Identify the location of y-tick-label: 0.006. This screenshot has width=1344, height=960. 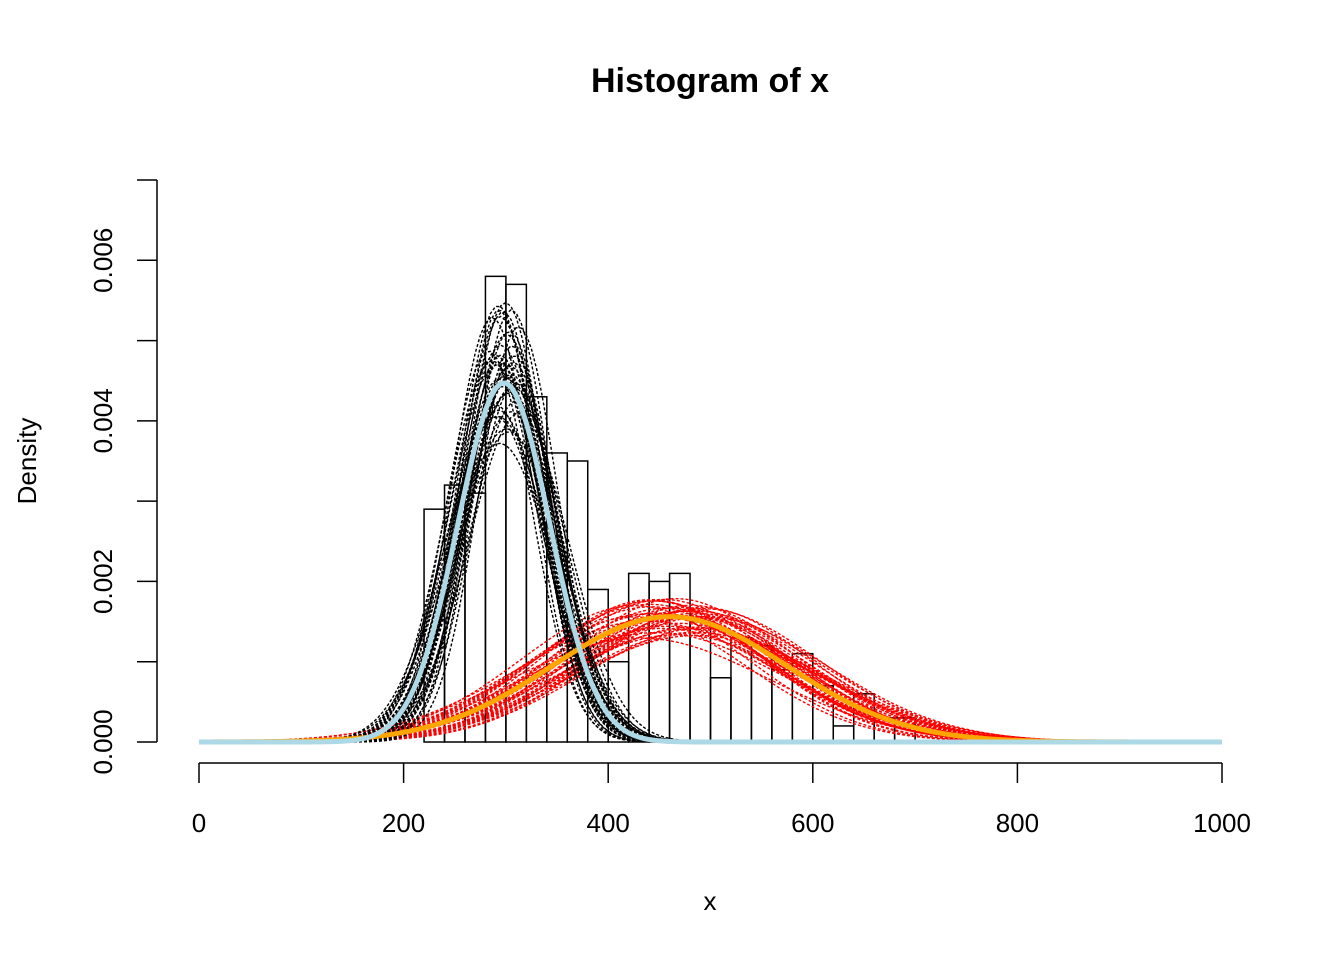
(103, 260).